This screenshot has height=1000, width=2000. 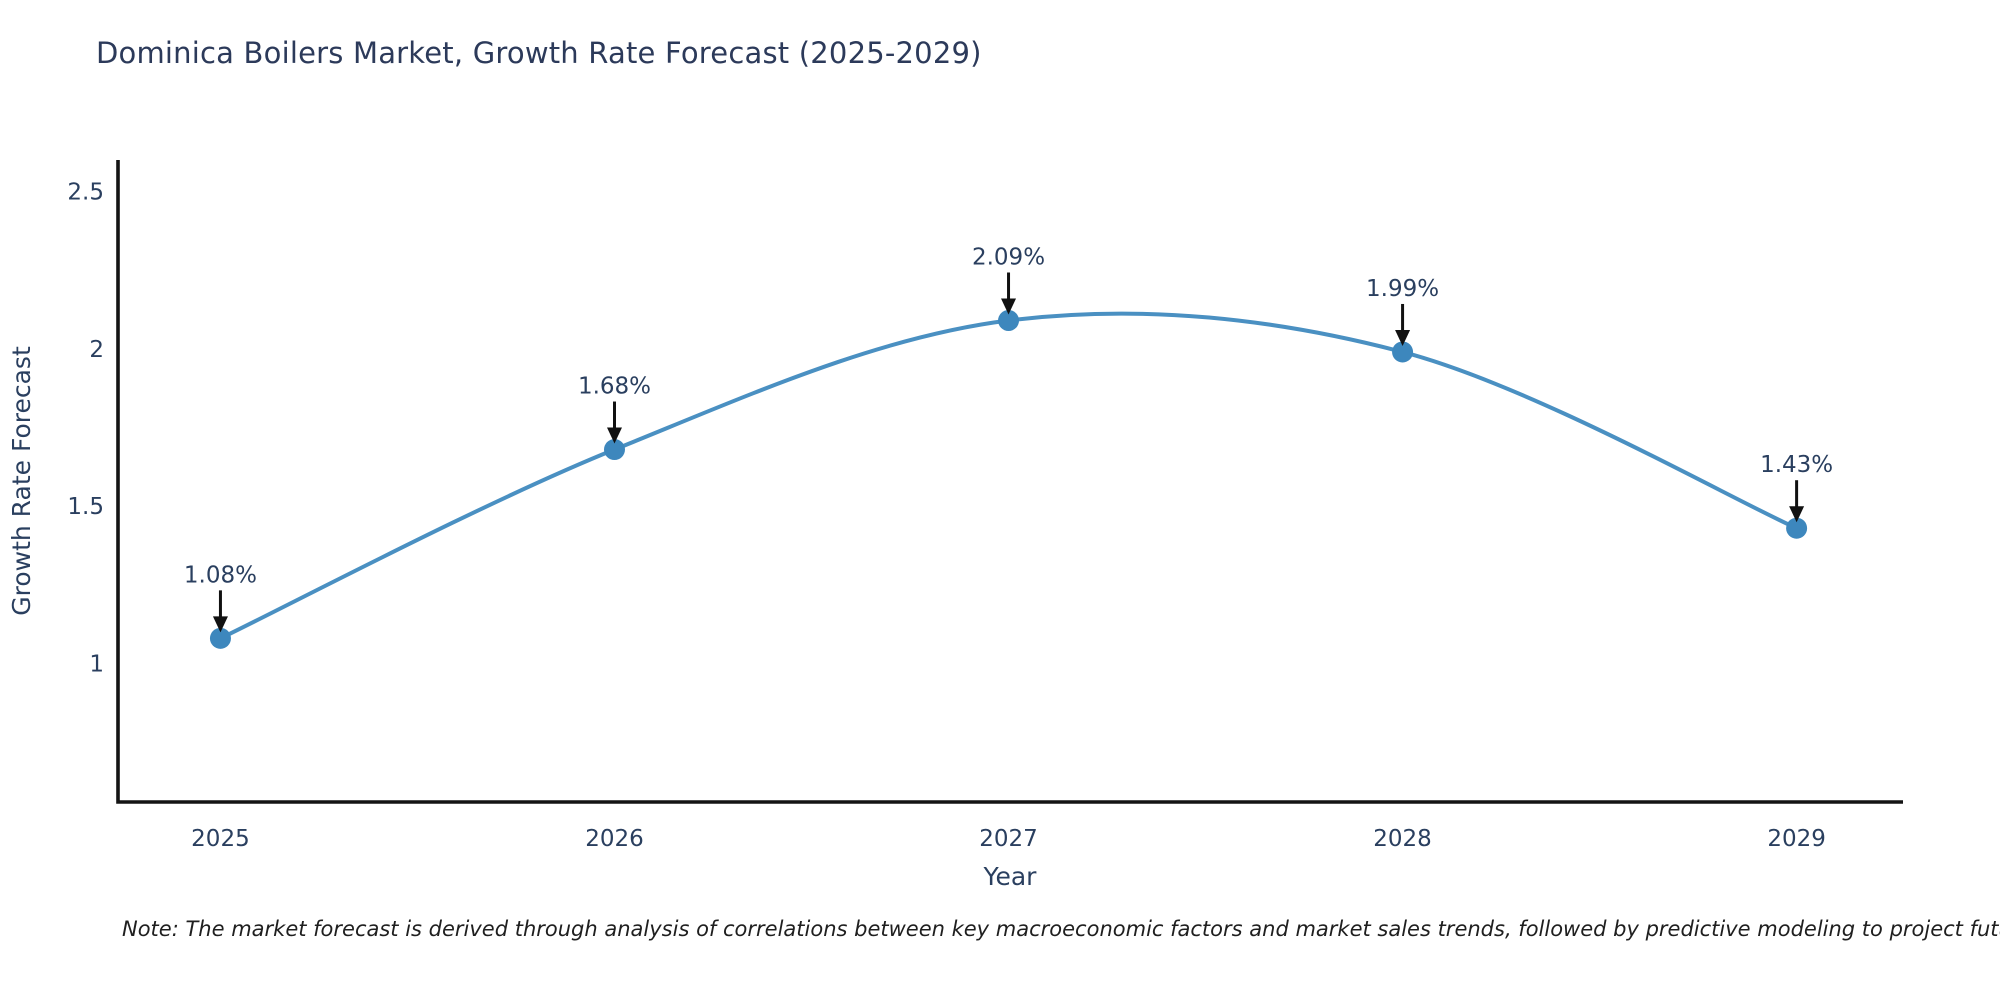 What do you see at coordinates (96, 350) in the screenshot?
I see `y-tick-label: 2` at bounding box center [96, 350].